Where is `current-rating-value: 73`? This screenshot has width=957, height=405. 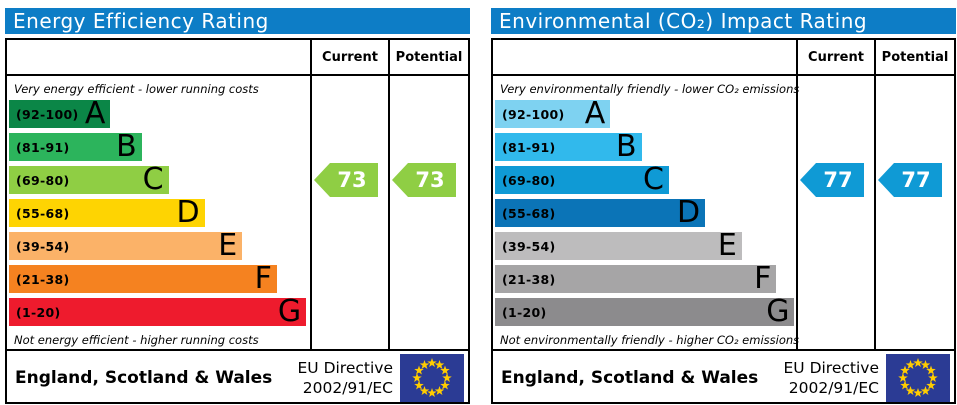 current-rating-value: 73 is located at coordinates (352, 180).